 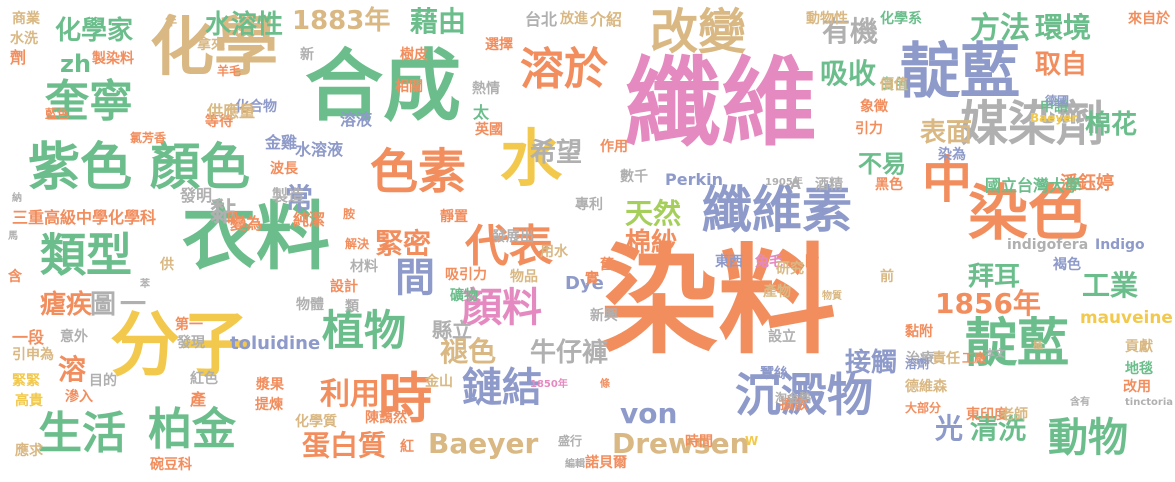 I want to click on word-cloud-word: 大部分, so click(x=923, y=408).